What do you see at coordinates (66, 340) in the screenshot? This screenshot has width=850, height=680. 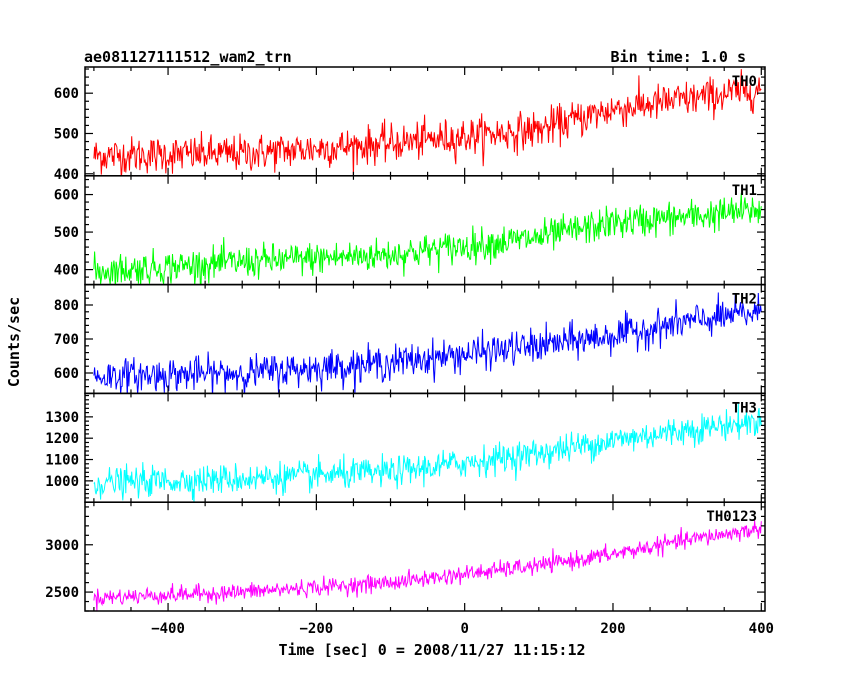 I see `y-tick-label: 700` at bounding box center [66, 340].